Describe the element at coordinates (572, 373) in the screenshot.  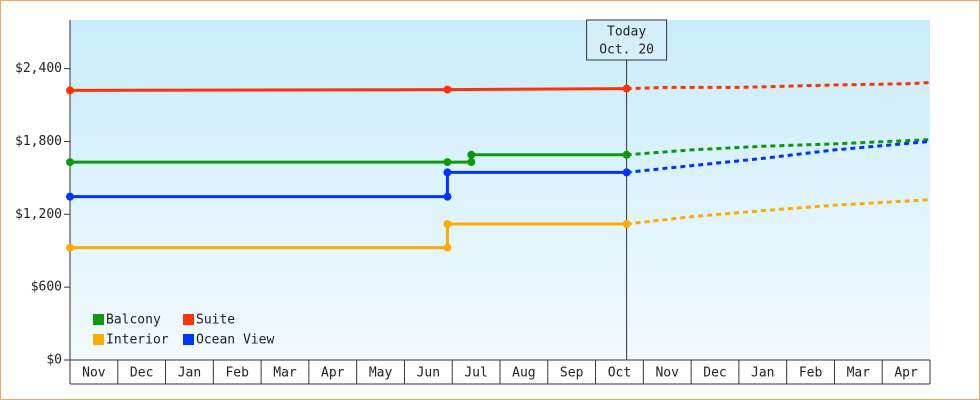
I see `x-tick-label: Sep` at that location.